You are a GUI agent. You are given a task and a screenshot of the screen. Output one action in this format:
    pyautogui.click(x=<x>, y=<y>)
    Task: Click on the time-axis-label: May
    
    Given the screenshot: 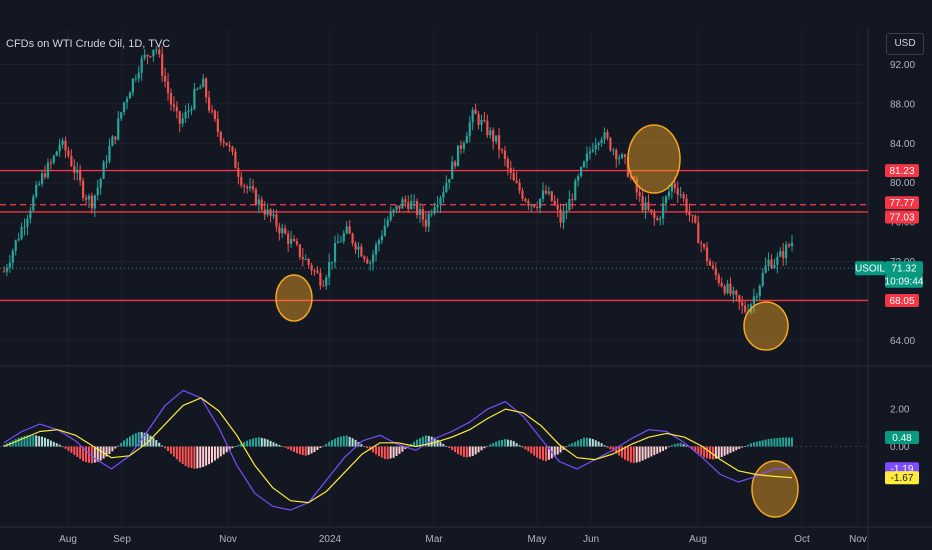 What is the action you would take?
    pyautogui.click(x=537, y=539)
    